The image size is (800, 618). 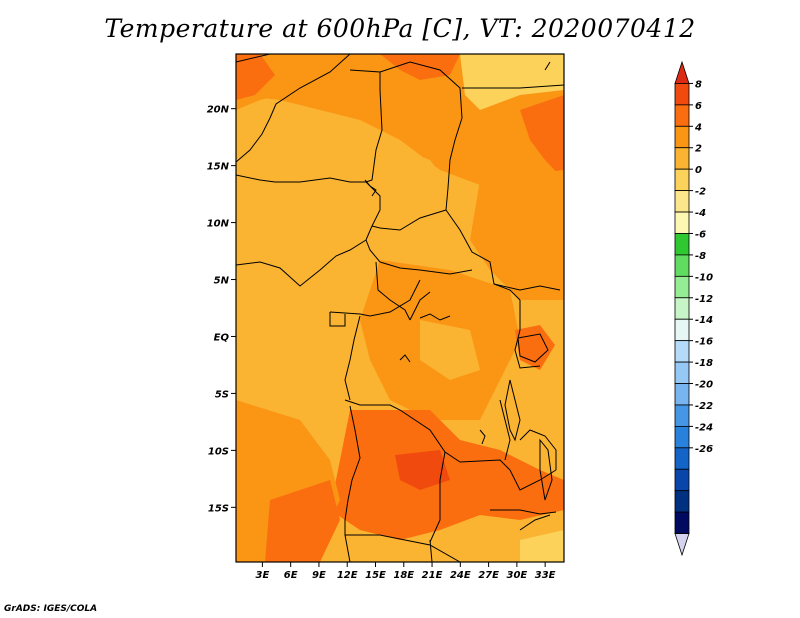 What do you see at coordinates (704, 385) in the screenshot?
I see `colorbar-label: -20` at bounding box center [704, 385].